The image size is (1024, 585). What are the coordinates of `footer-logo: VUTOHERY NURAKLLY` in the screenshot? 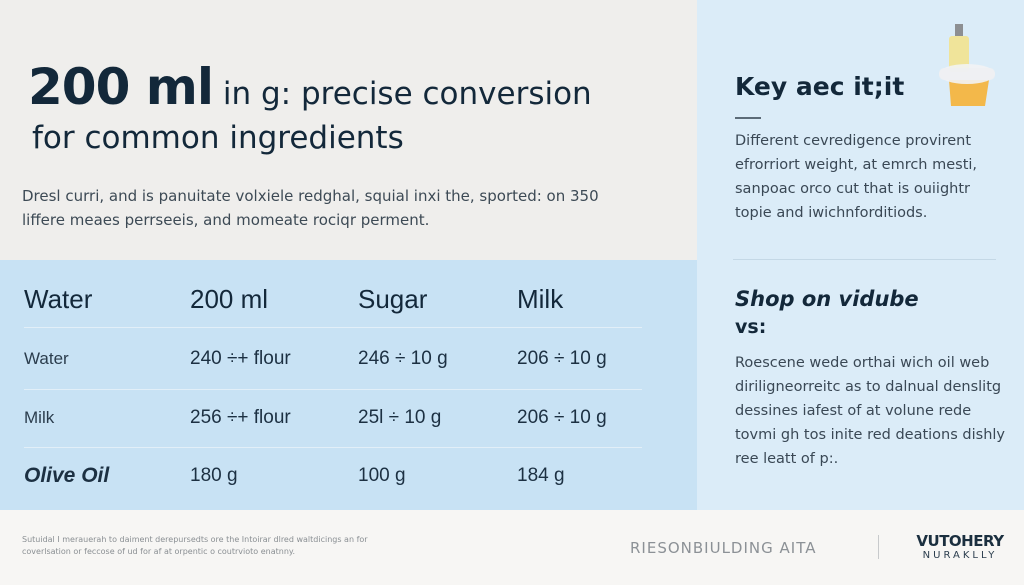 It's located at (960, 546).